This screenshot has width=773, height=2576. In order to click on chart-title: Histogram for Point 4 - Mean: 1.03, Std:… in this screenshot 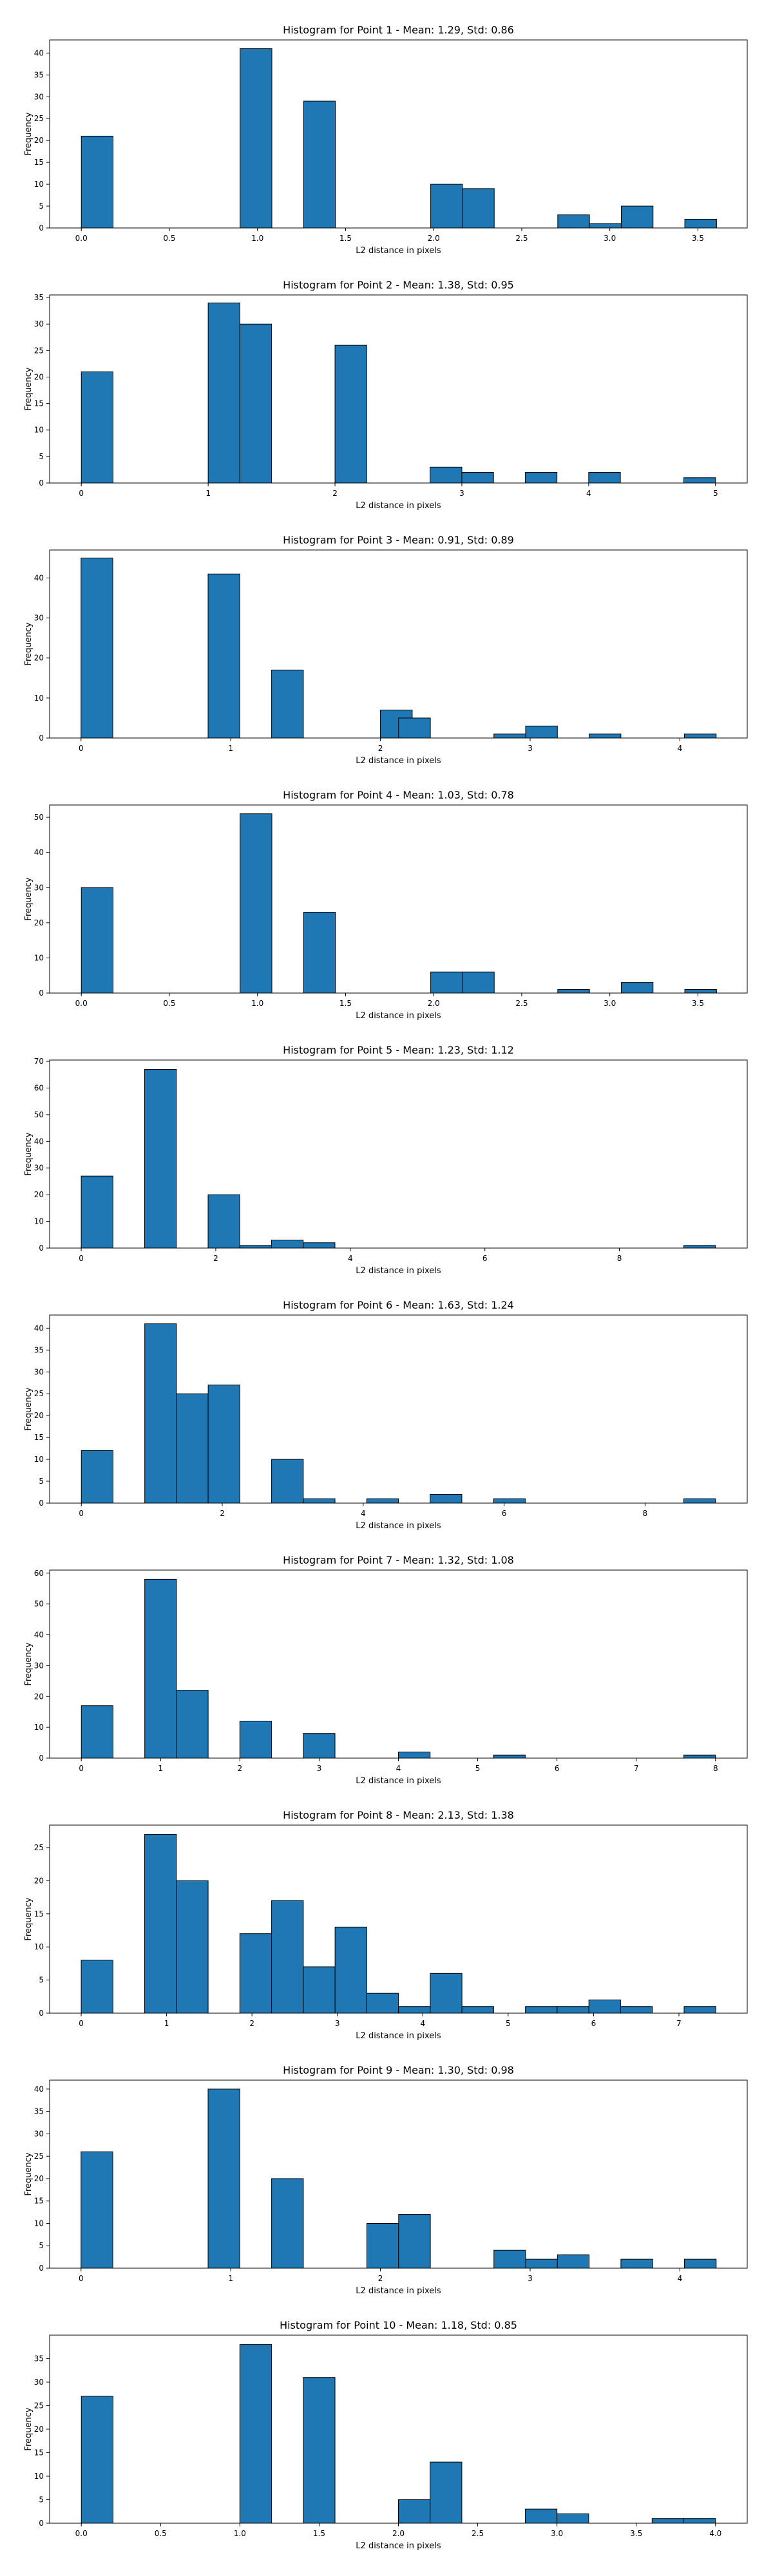, I will do `click(398, 795)`.